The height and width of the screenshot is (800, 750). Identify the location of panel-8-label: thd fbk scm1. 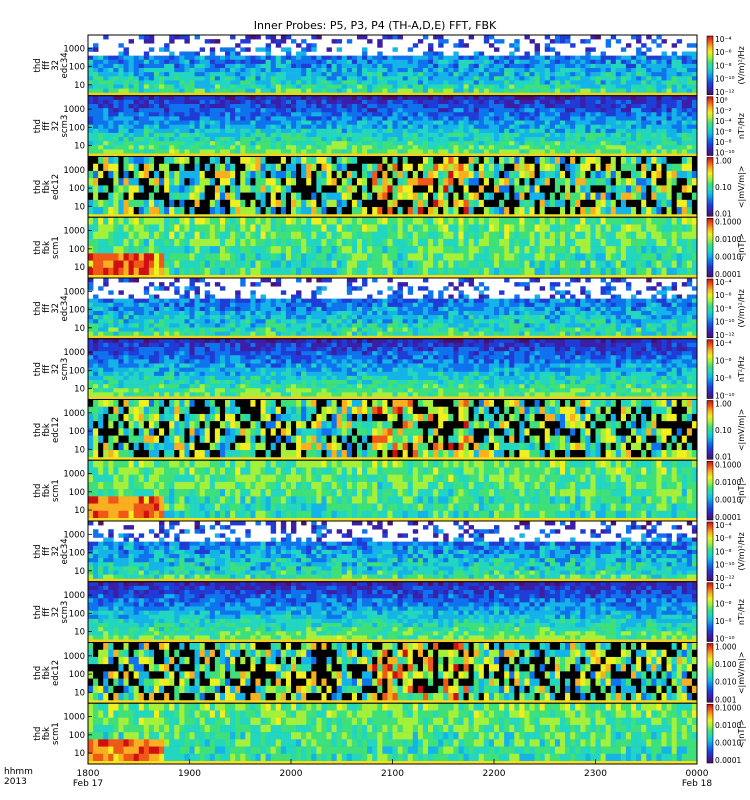
(47, 490).